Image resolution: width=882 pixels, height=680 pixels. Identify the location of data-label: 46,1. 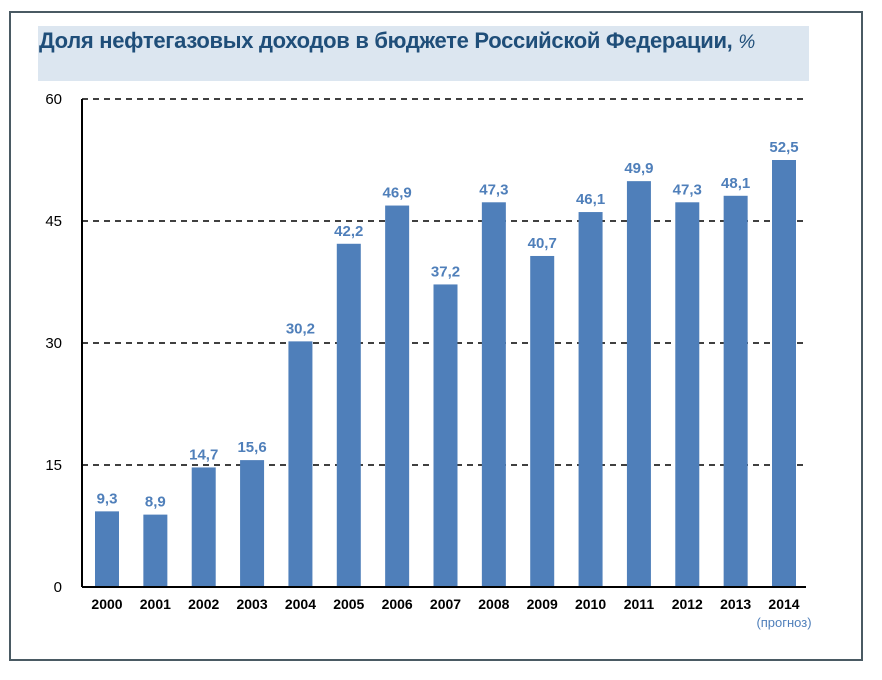
(590, 199).